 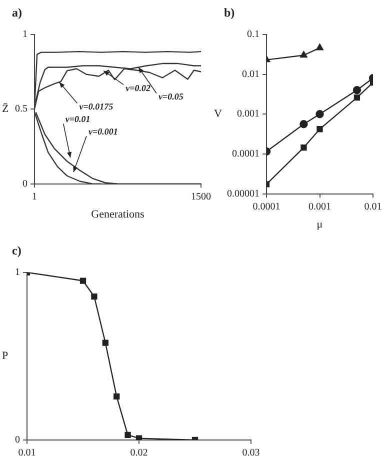 What do you see at coordinates (373, 206) in the screenshot?
I see `x-tick-label: 0.01` at bounding box center [373, 206].